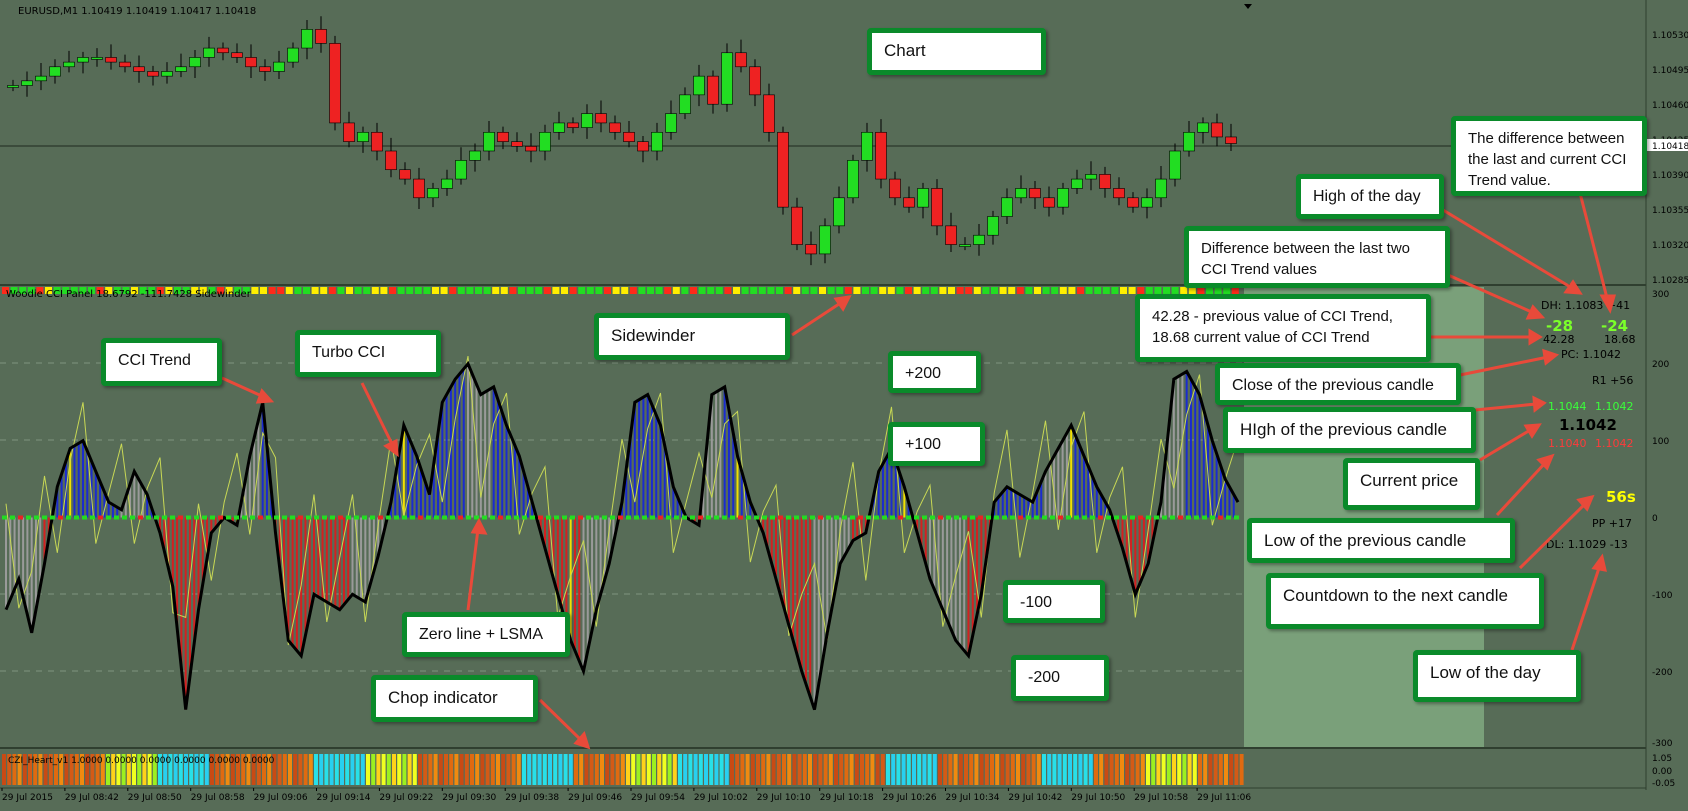 Image resolution: width=1688 pixels, height=811 pixels. Describe the element at coordinates (1224, 798) in the screenshot. I see `time-tick: 29 Jul 11:06` at that location.